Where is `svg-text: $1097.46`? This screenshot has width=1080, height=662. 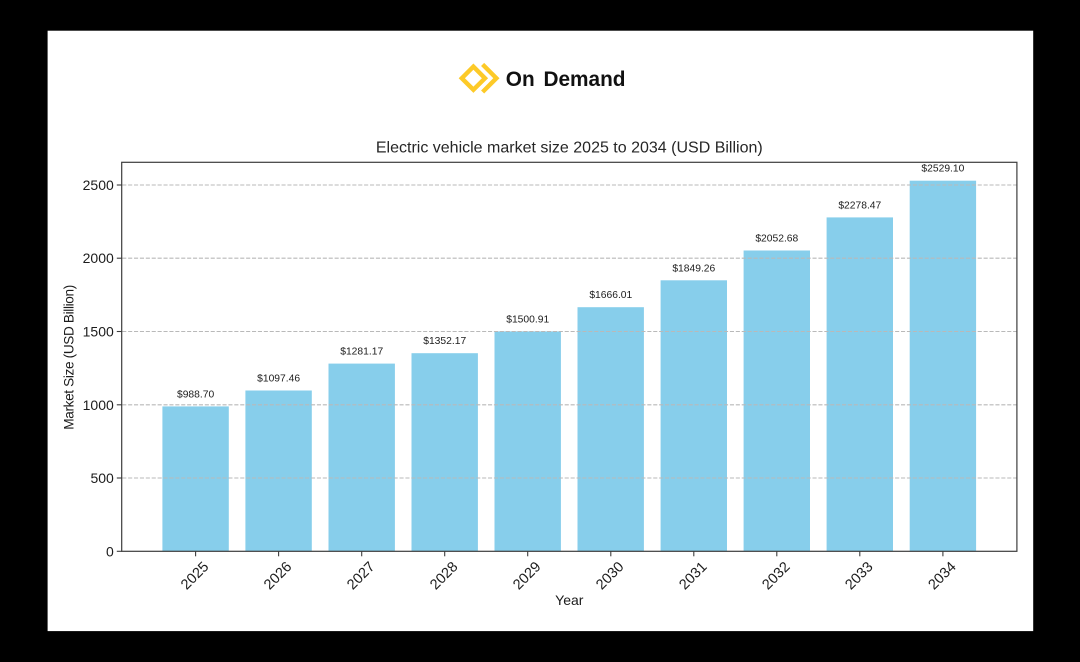
svg-text: $1097.46 is located at coordinates (278, 379).